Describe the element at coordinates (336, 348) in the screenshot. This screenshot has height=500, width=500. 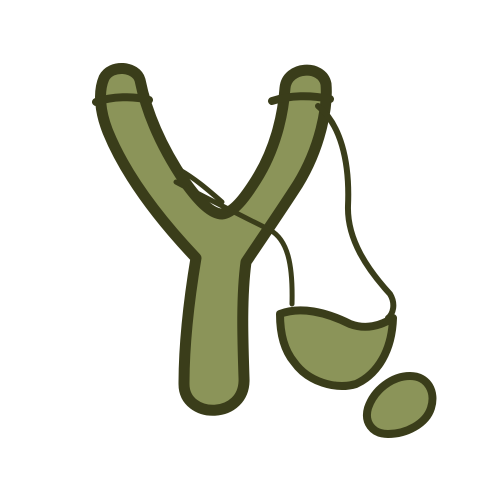
I see `sling-pouch` at that location.